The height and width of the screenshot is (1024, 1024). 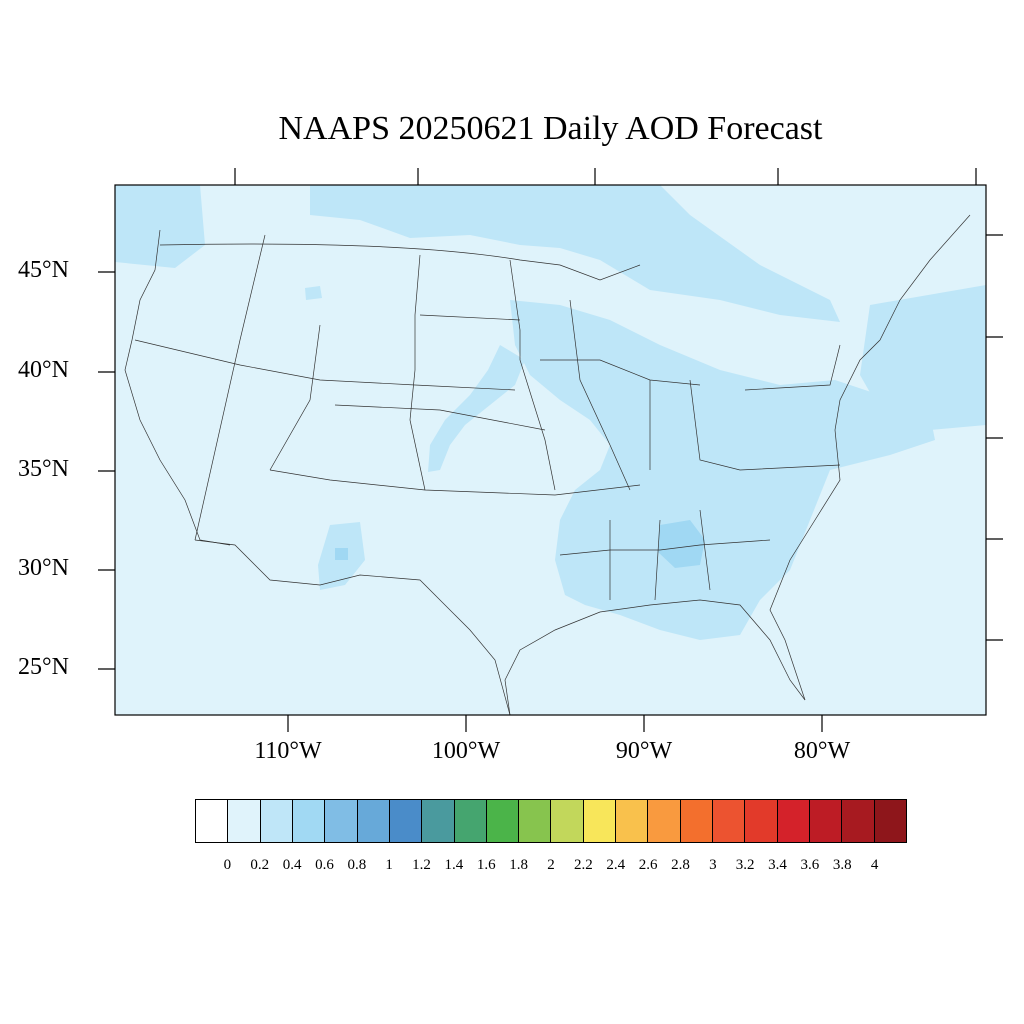 What do you see at coordinates (518, 865) in the screenshot?
I see `colorbar-label: 1.8` at bounding box center [518, 865].